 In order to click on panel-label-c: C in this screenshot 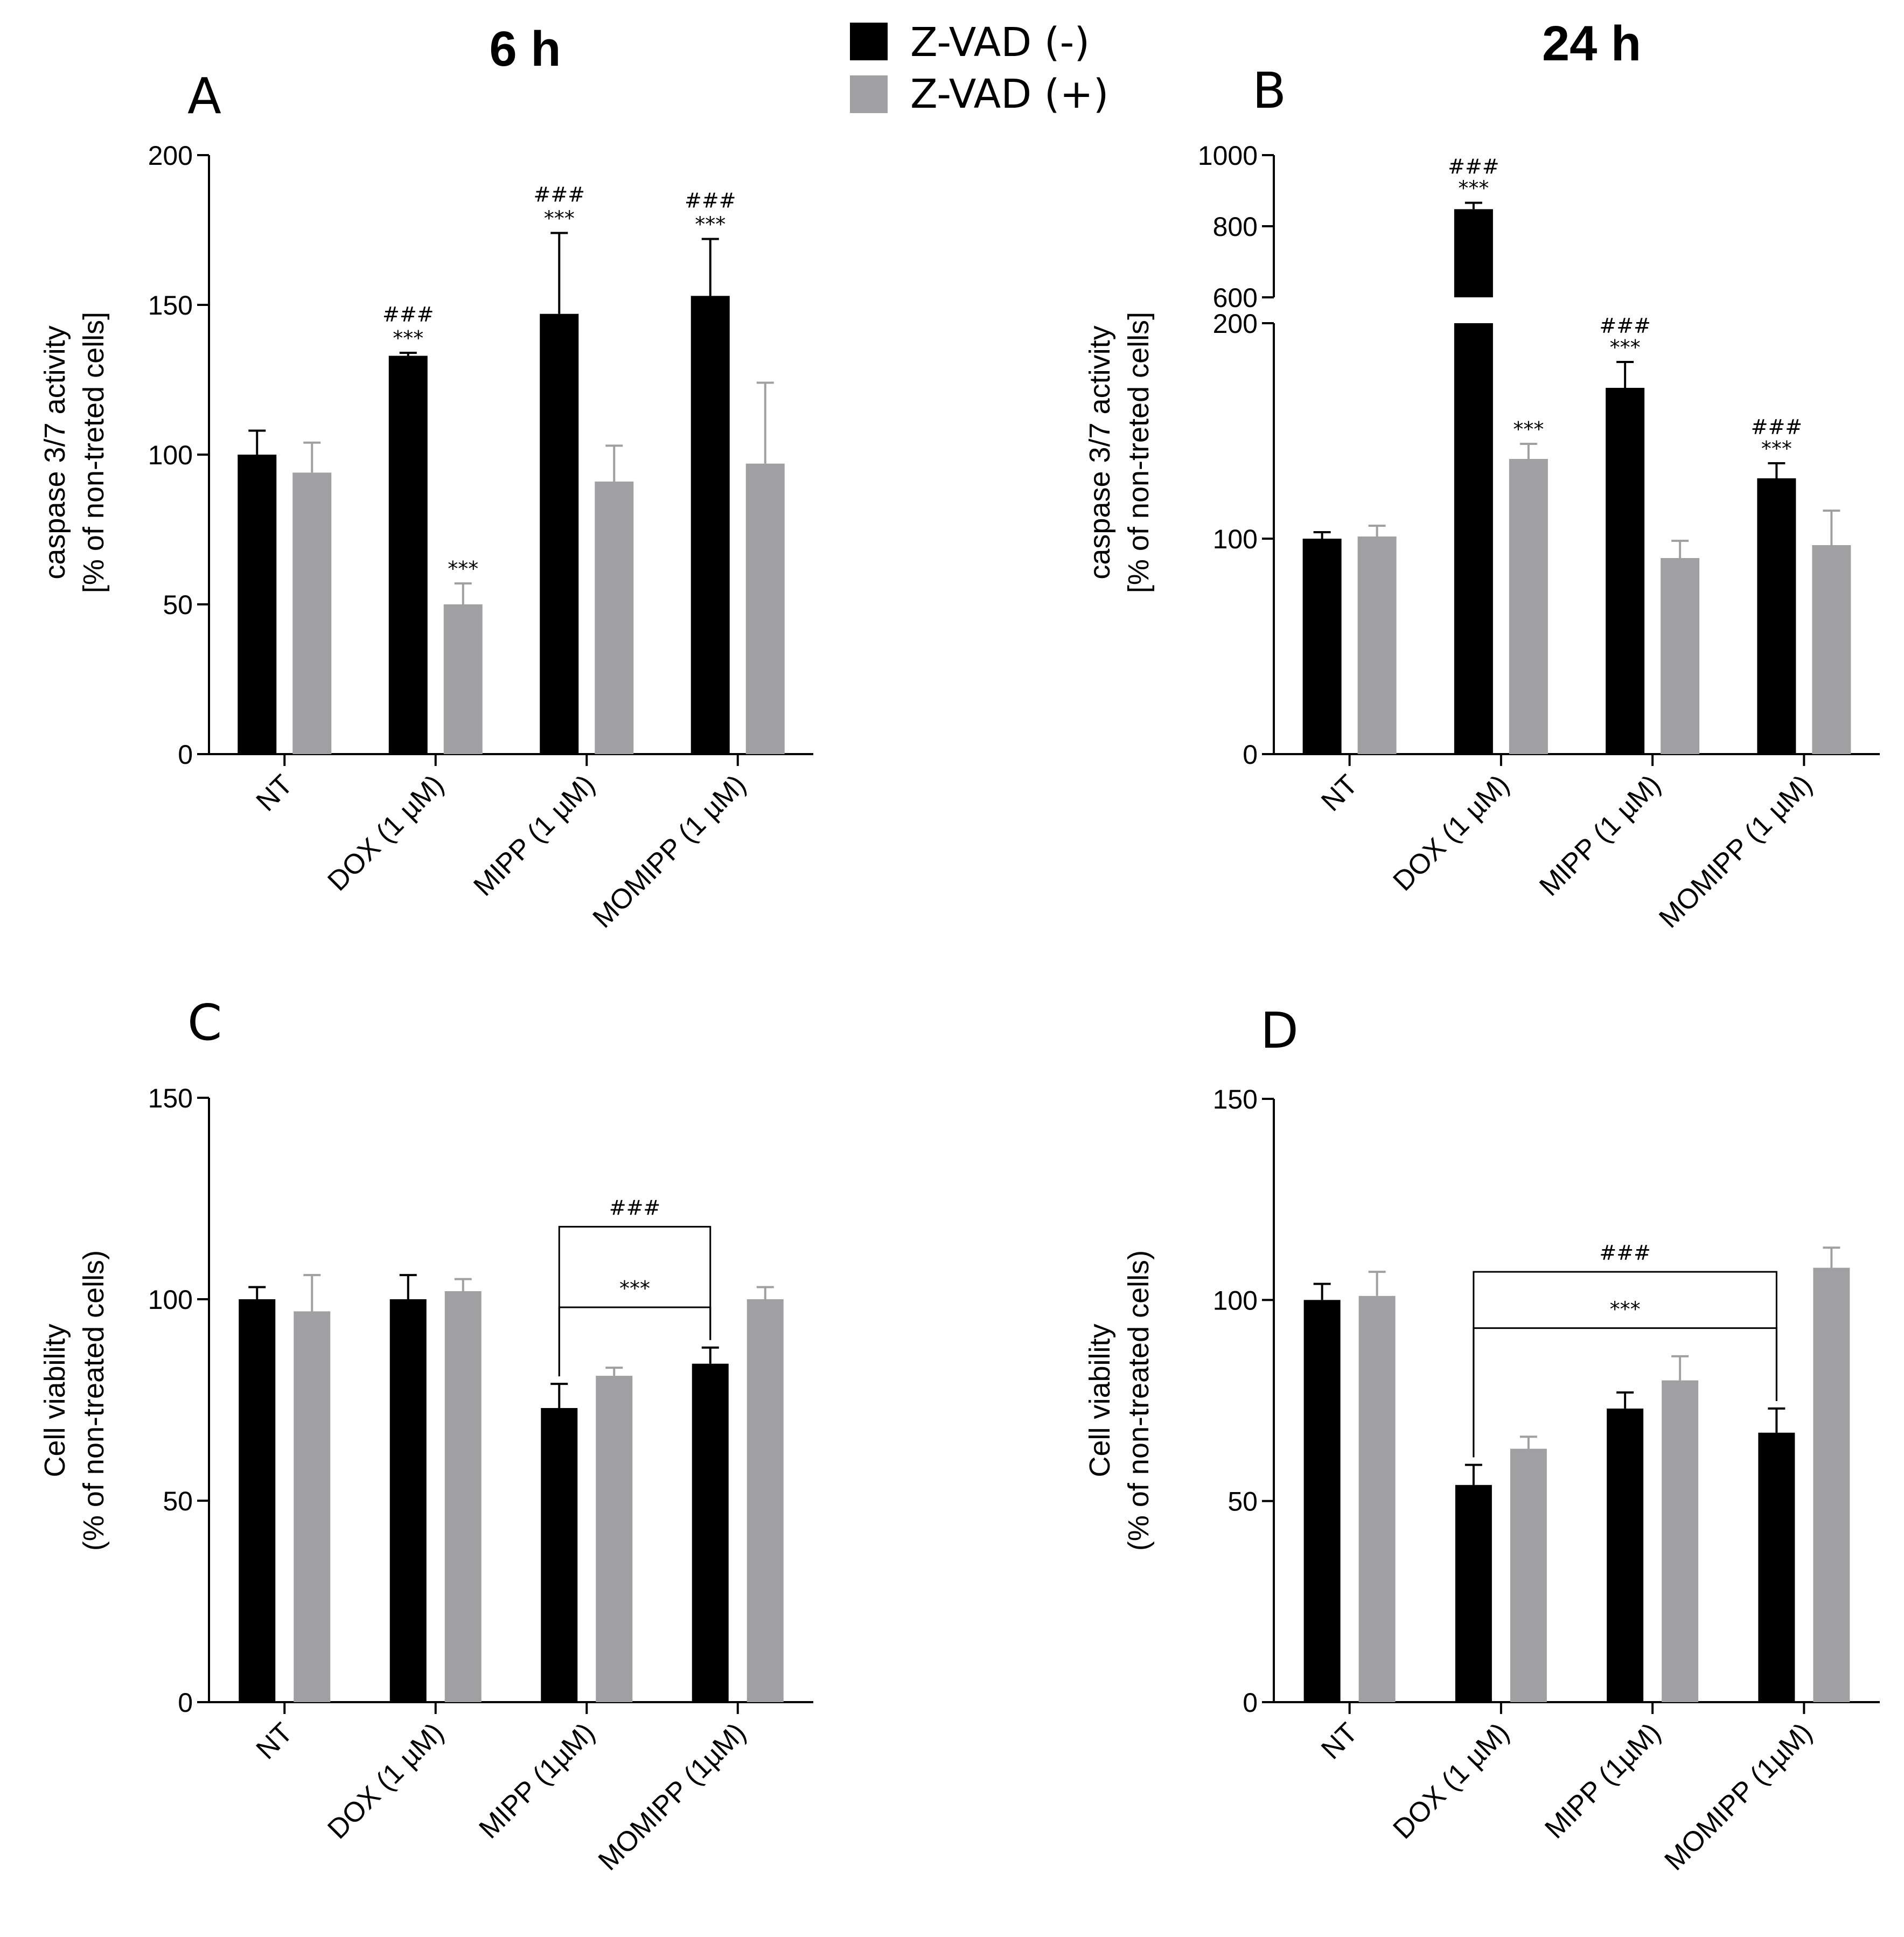, I will do `click(205, 1022)`.